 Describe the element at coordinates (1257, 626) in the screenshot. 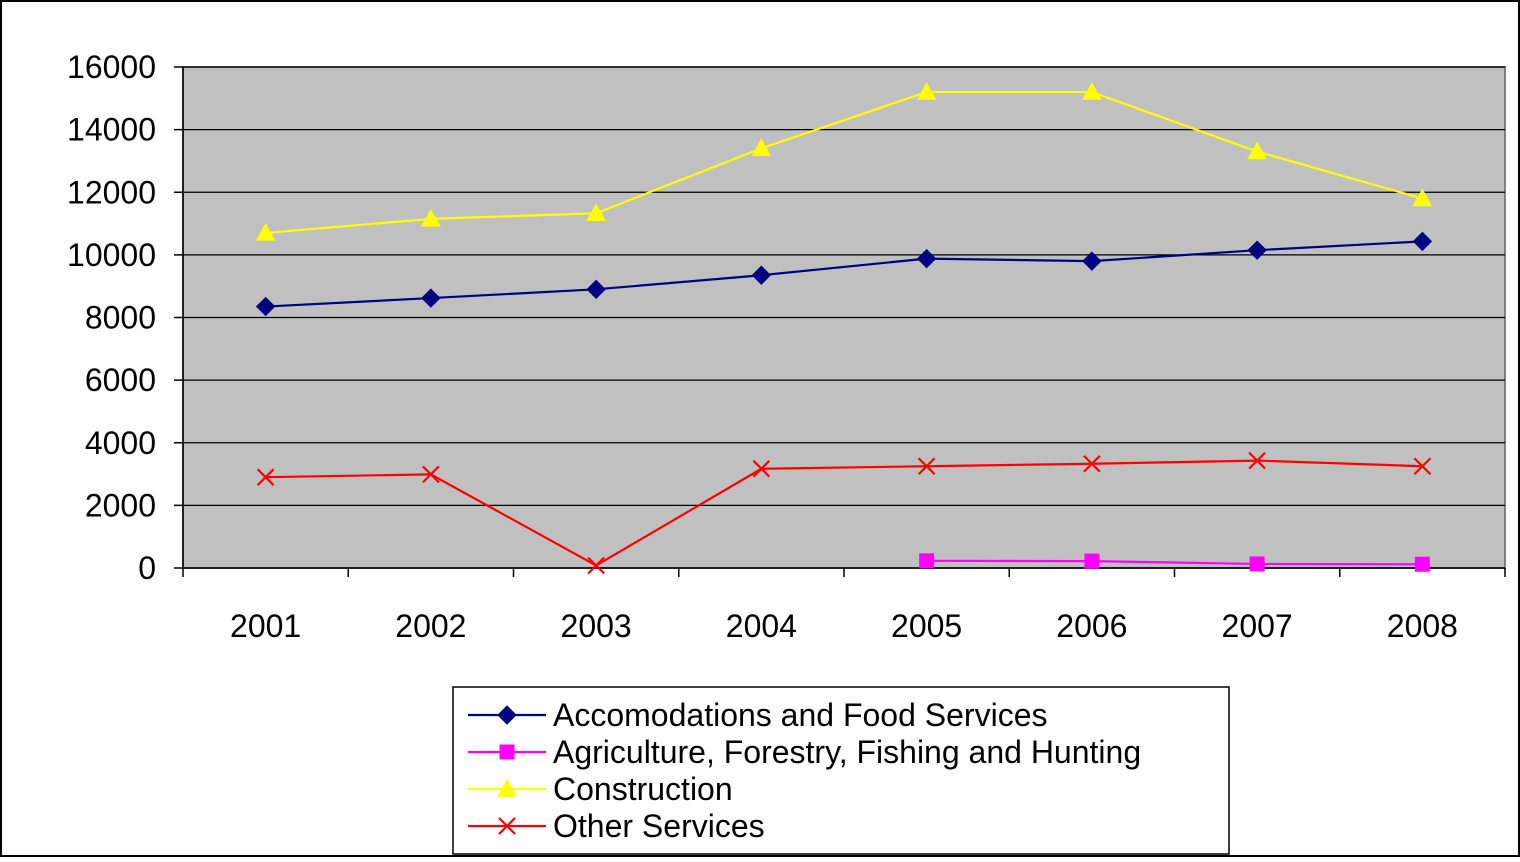

I see `x-tick-label: 2007` at that location.